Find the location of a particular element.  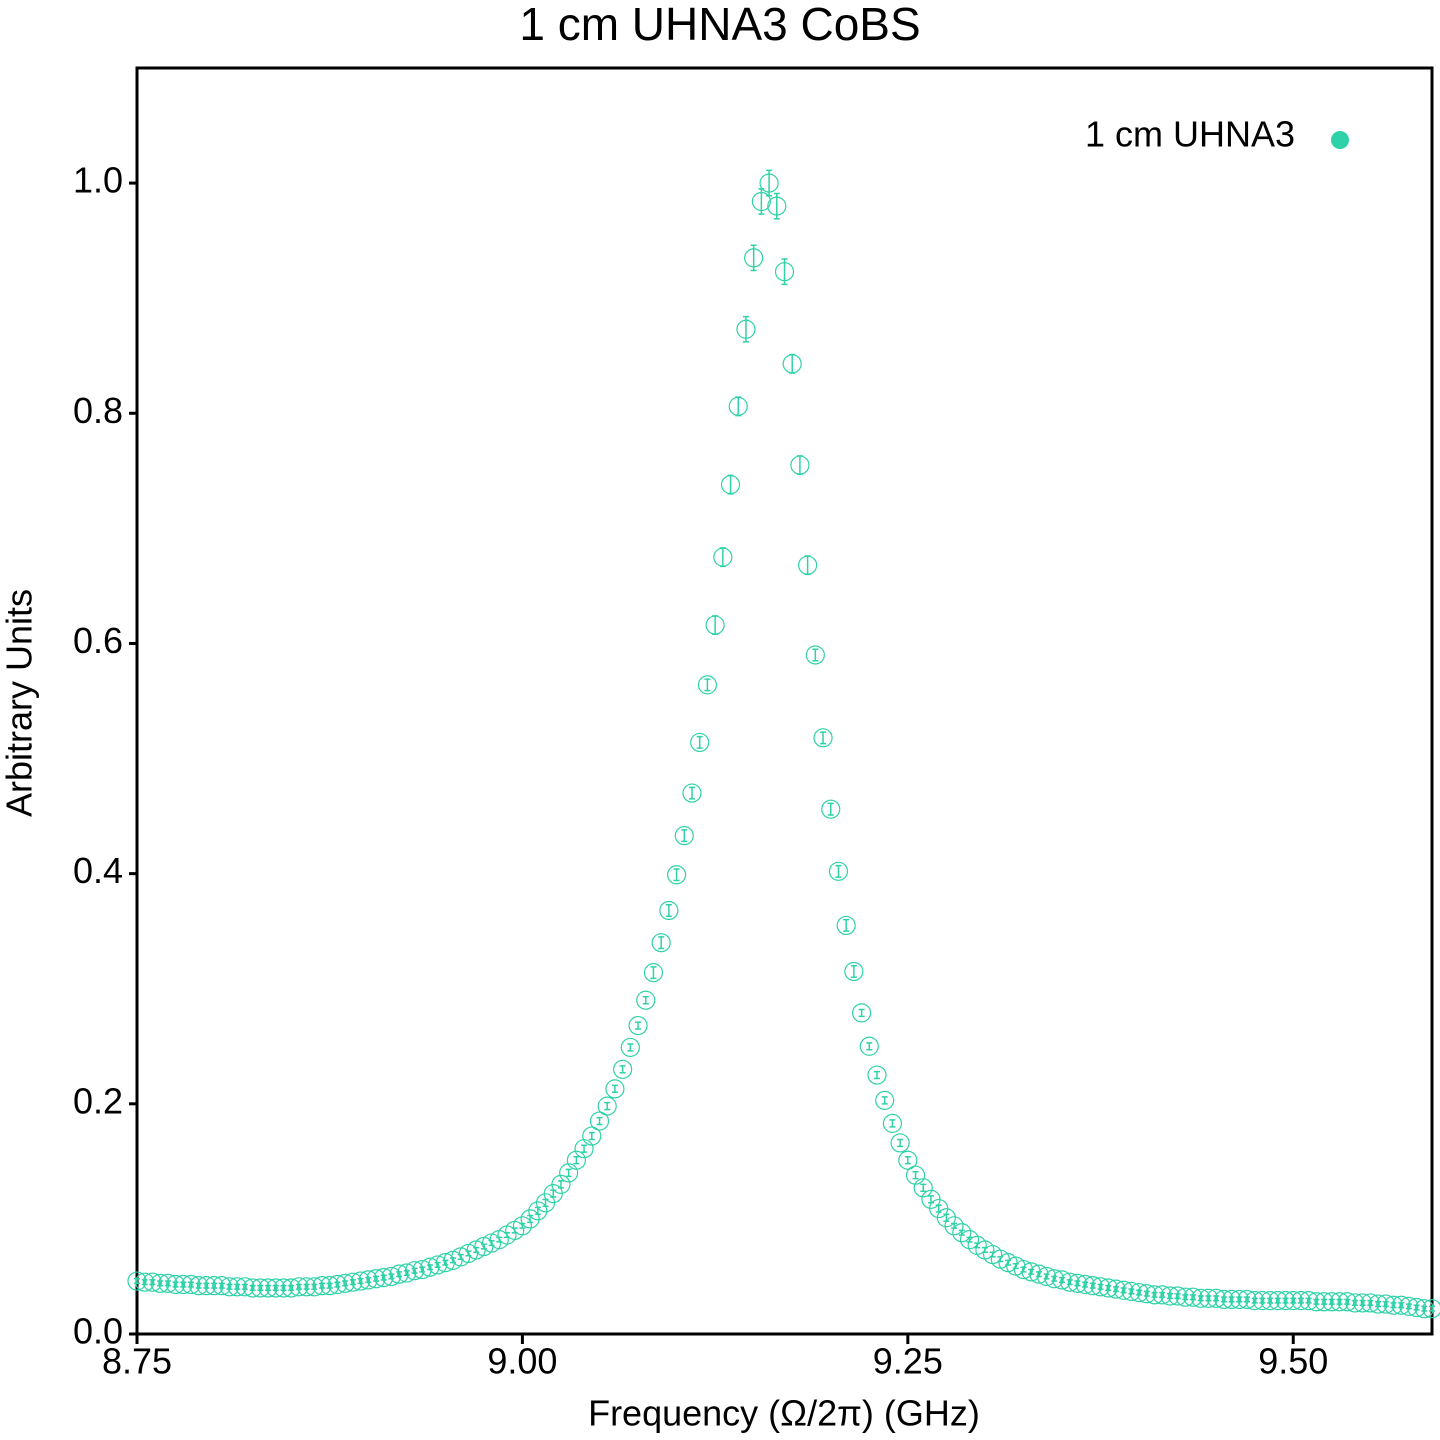

y-tick-label: 0.0 is located at coordinates (98, 1331).